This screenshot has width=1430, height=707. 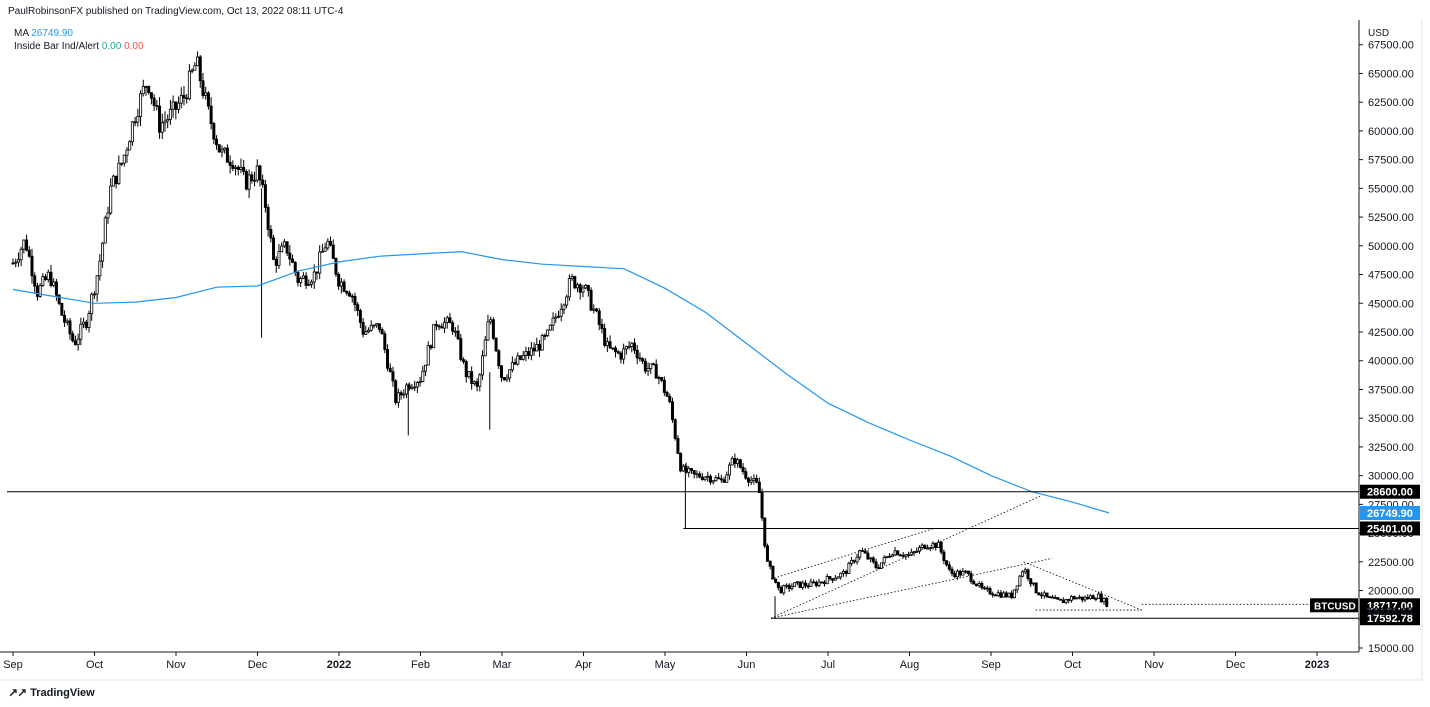 What do you see at coordinates (1391, 304) in the screenshot?
I see `y-tick-label: 45000.00` at bounding box center [1391, 304].